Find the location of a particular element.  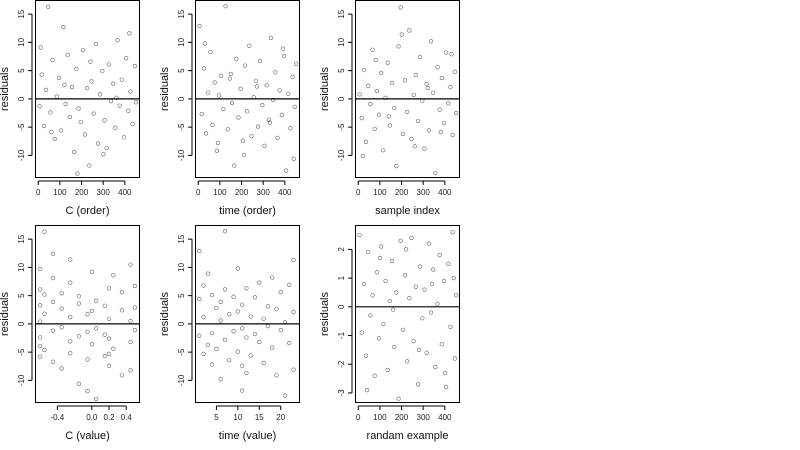

x-tick-label: 10 is located at coordinates (237, 417).